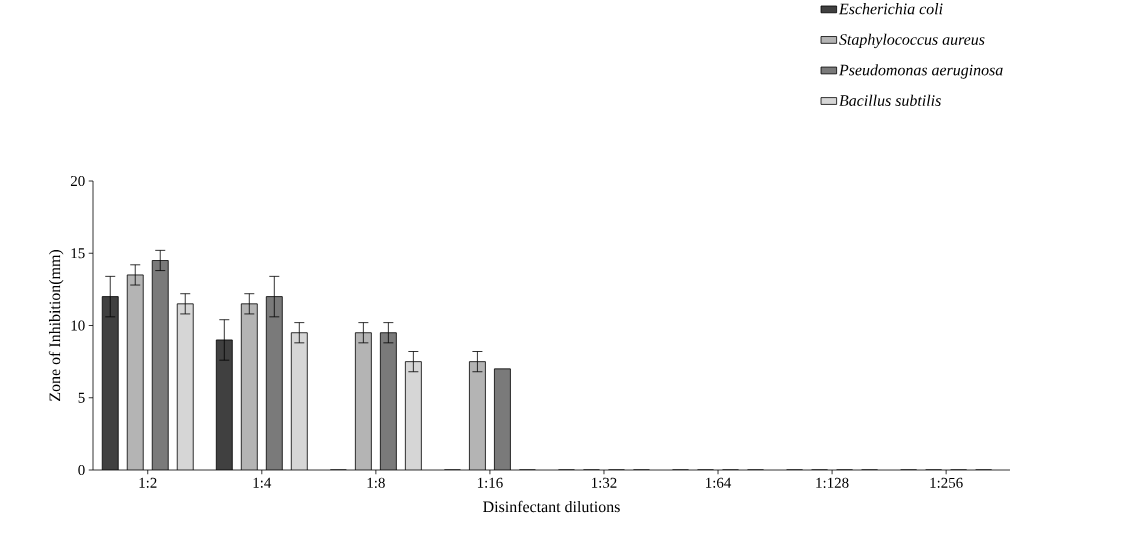 This screenshot has width=1142, height=553. What do you see at coordinates (551, 506) in the screenshot?
I see `x-axis-title: Disinfectant dilutions` at bounding box center [551, 506].